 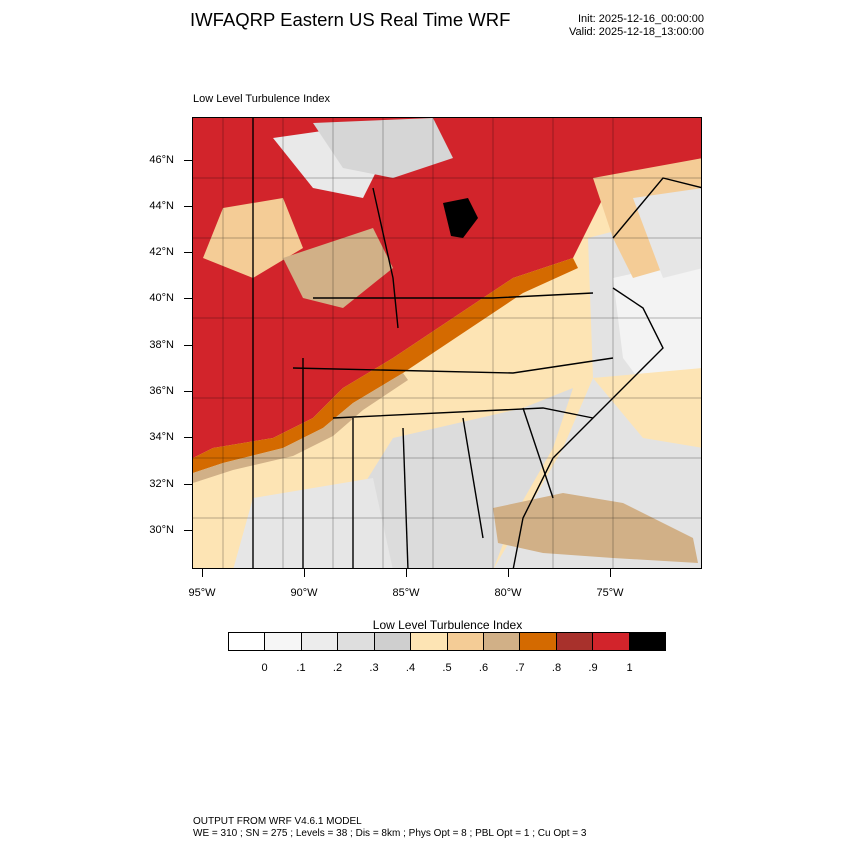 What do you see at coordinates (161, 160) in the screenshot?
I see `lat-label: 46°N` at bounding box center [161, 160].